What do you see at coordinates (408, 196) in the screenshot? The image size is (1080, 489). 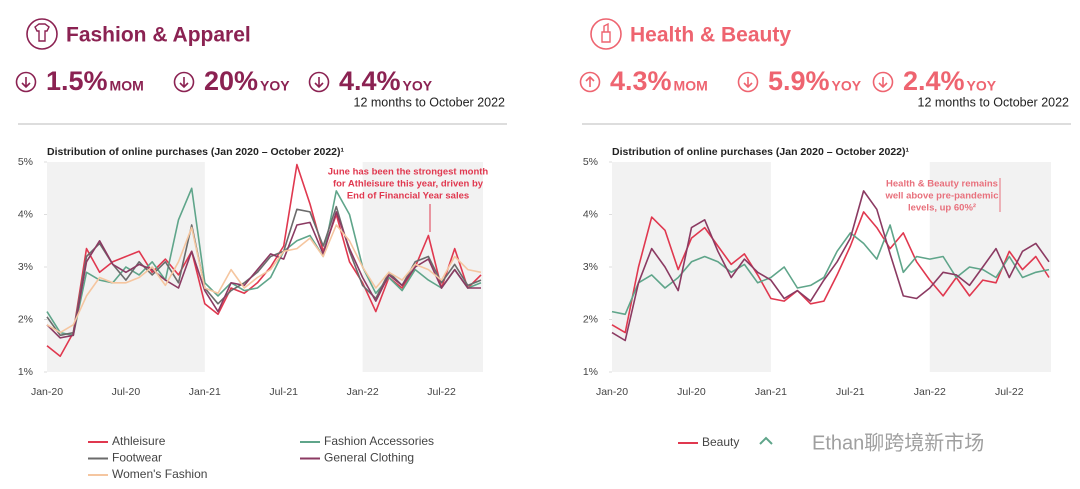 I see `annotation: End of Financial Year sales` at bounding box center [408, 196].